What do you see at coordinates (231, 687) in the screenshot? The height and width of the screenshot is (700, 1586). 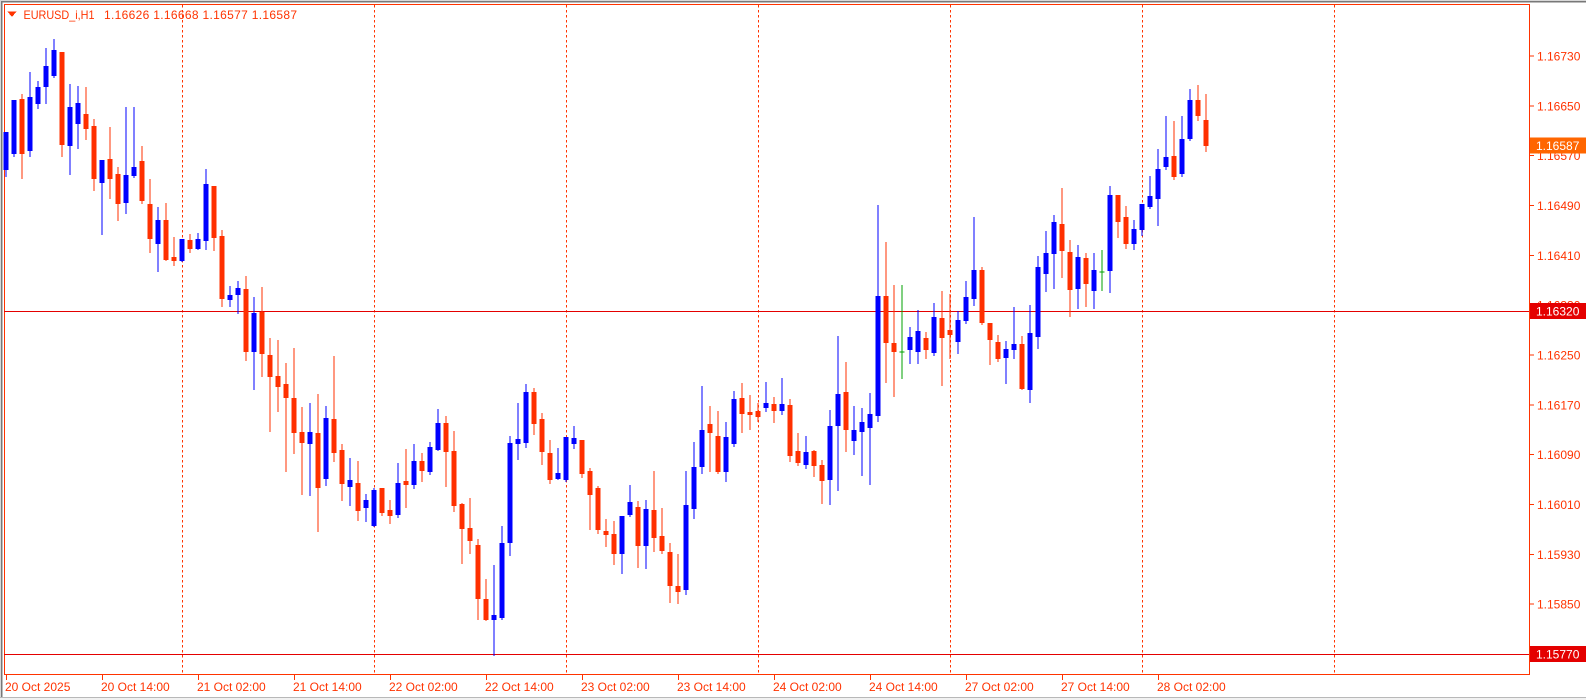 I see `svg-text: 21 Oct 02:00` at bounding box center [231, 687].